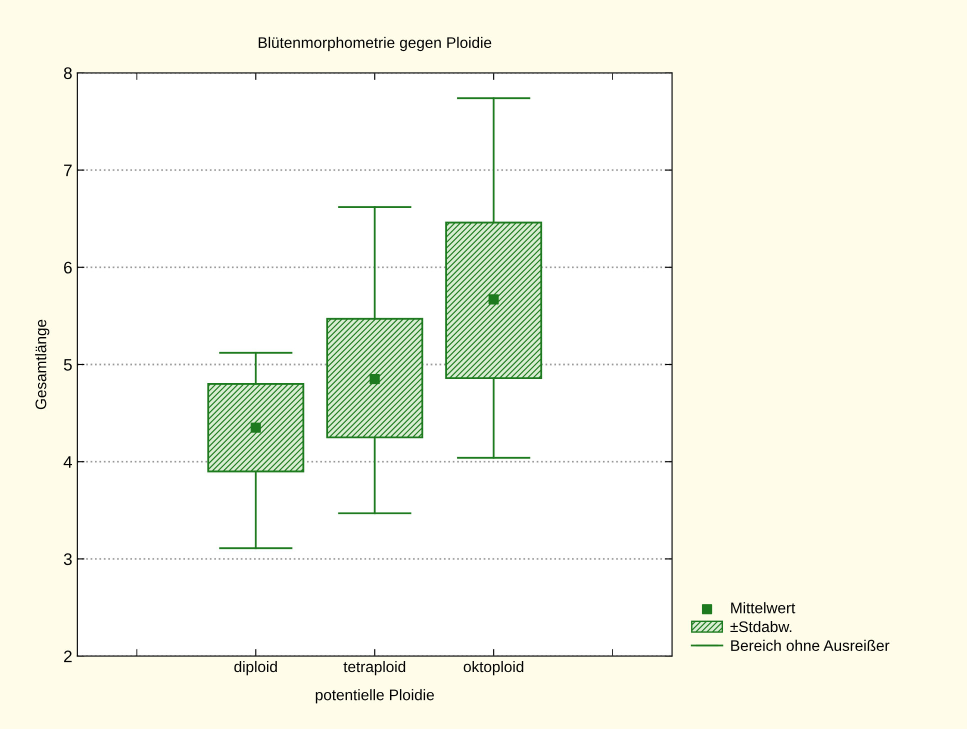 This screenshot has height=729, width=967. Describe the element at coordinates (68, 656) in the screenshot. I see `y-tick-label: 2` at that location.